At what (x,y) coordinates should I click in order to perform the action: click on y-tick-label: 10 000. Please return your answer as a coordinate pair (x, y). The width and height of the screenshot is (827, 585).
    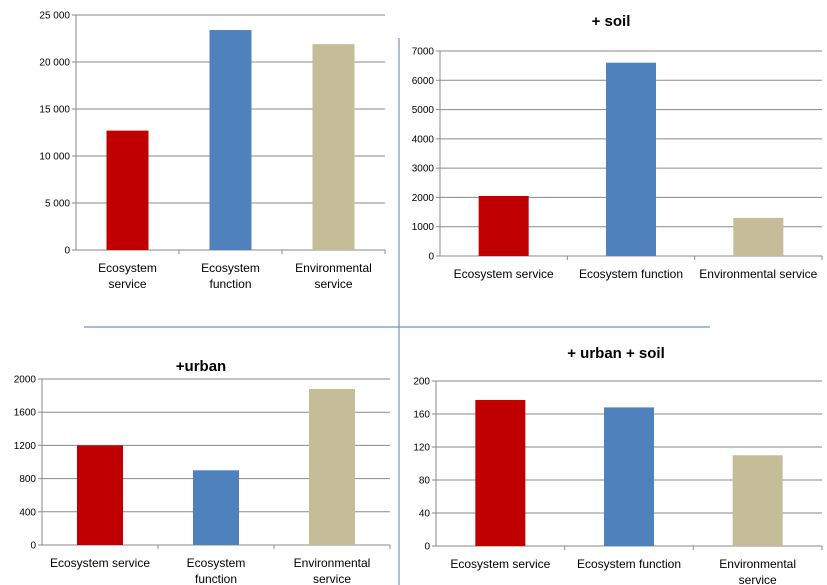
    Looking at the image, I should click on (54, 157).